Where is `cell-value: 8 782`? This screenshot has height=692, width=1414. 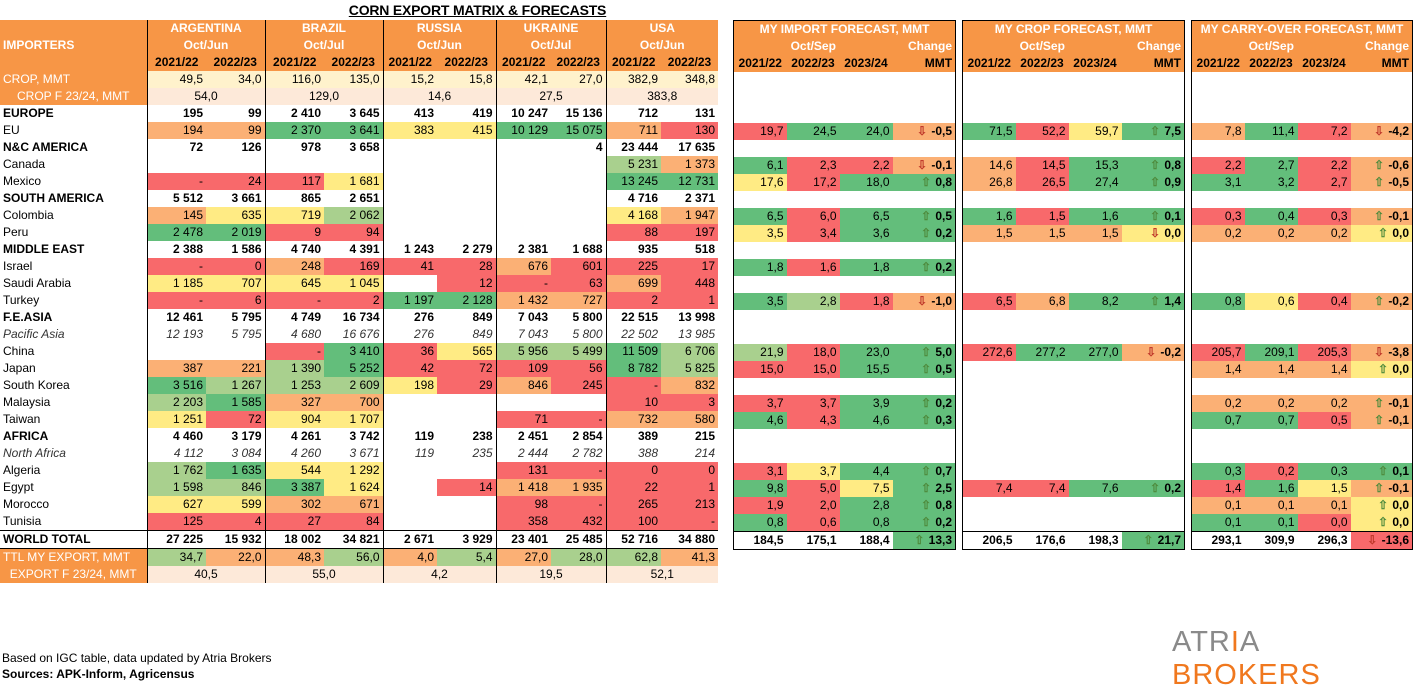
cell-value: 8 782 is located at coordinates (633, 368).